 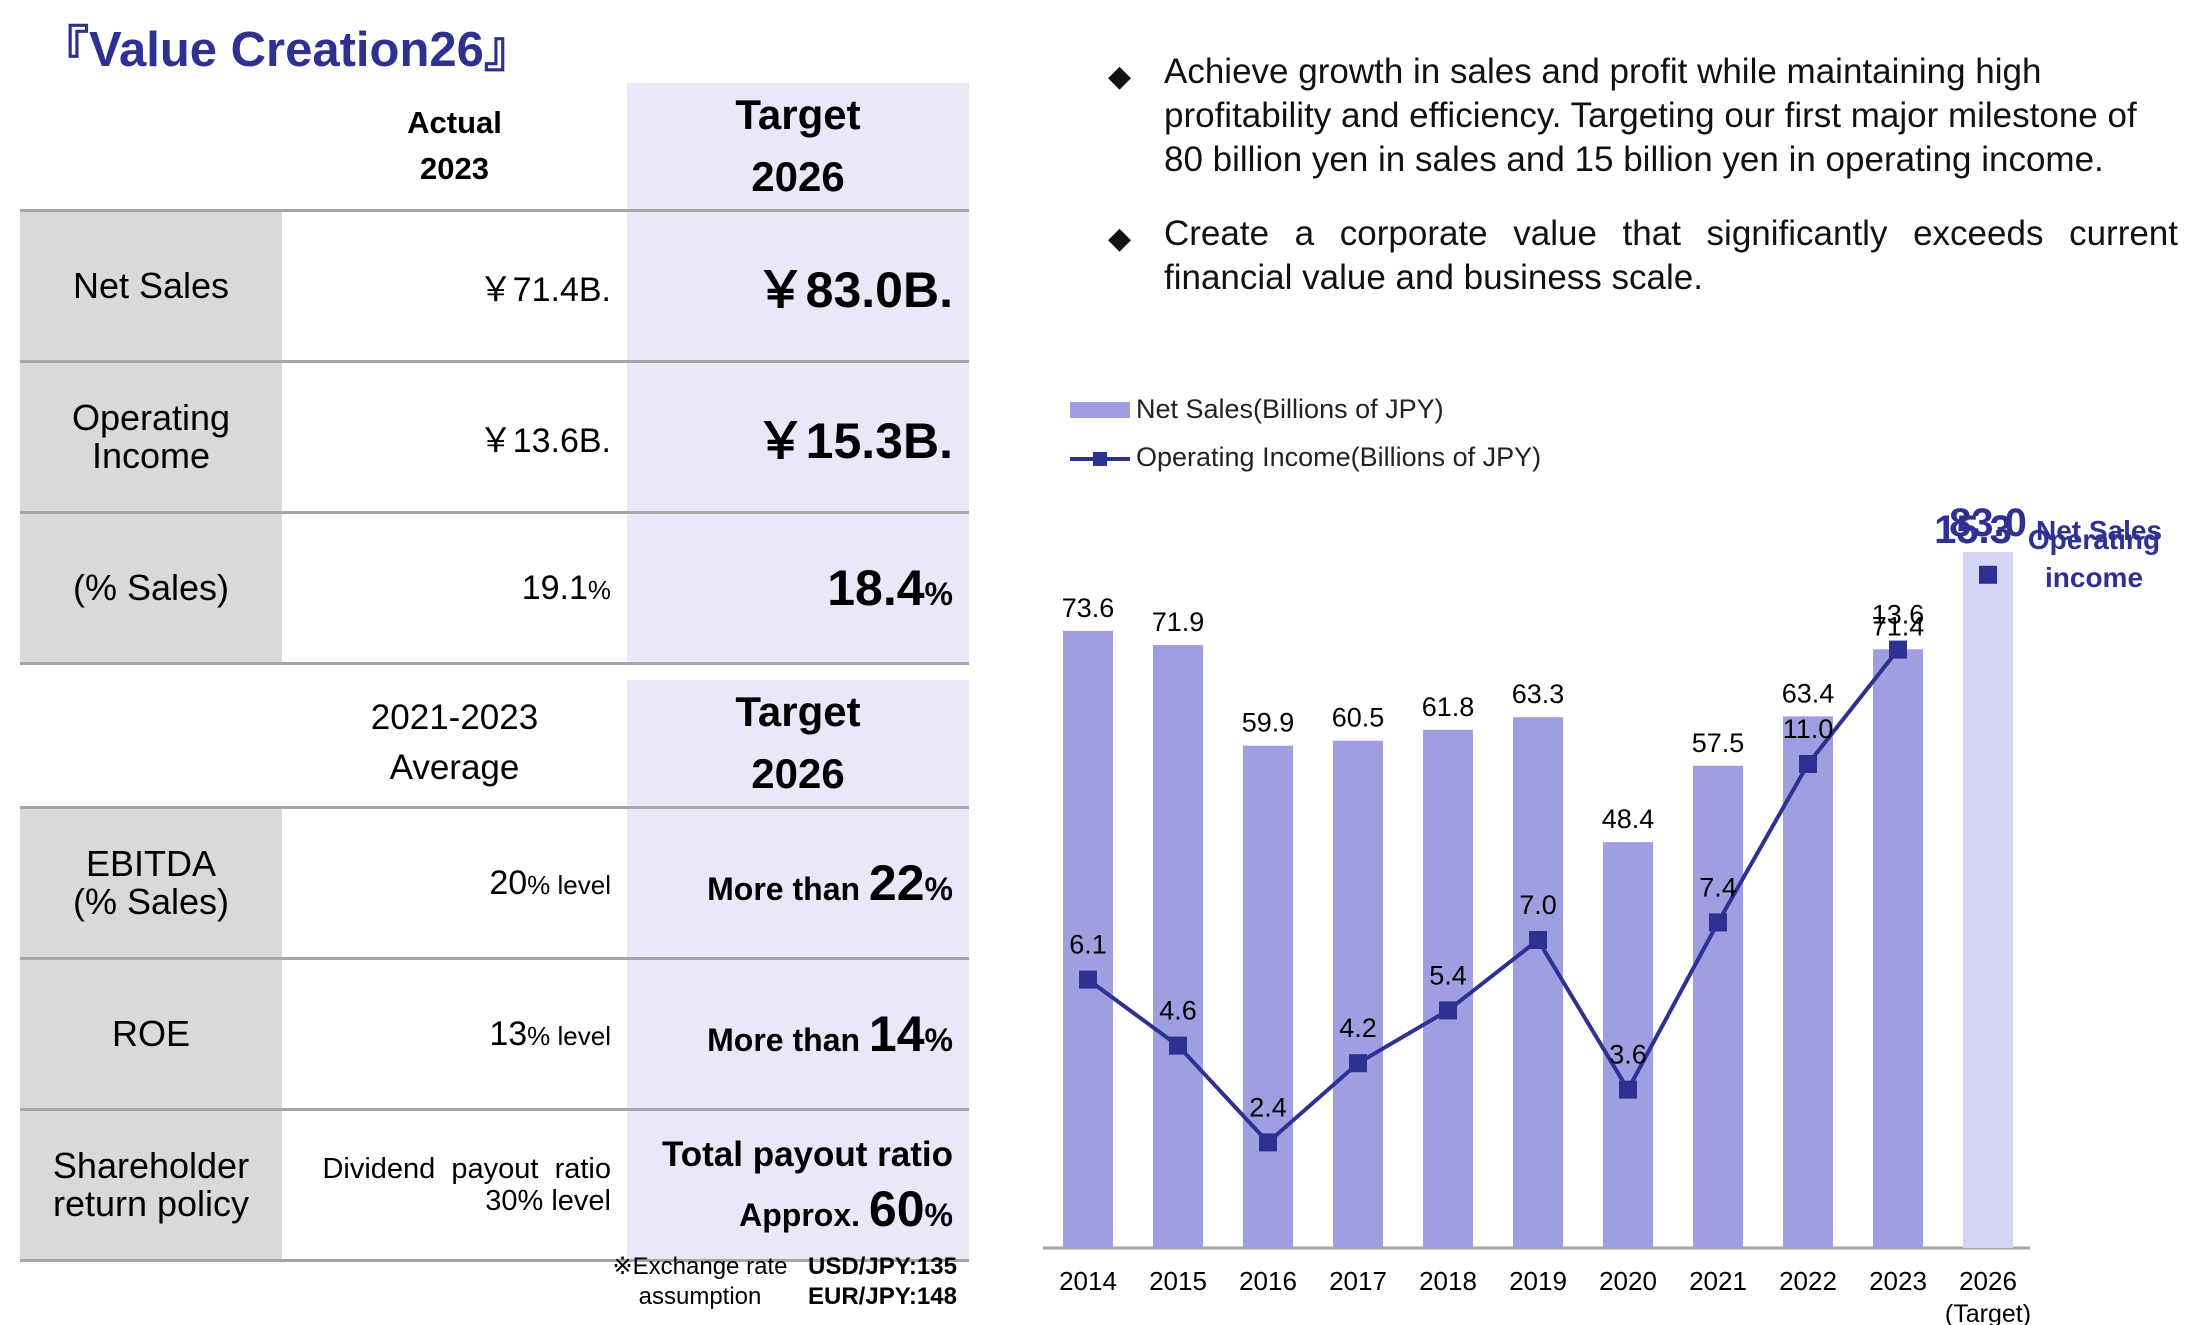 What do you see at coordinates (1493, 897) in the screenshot?
I see `operating-income-line` at bounding box center [1493, 897].